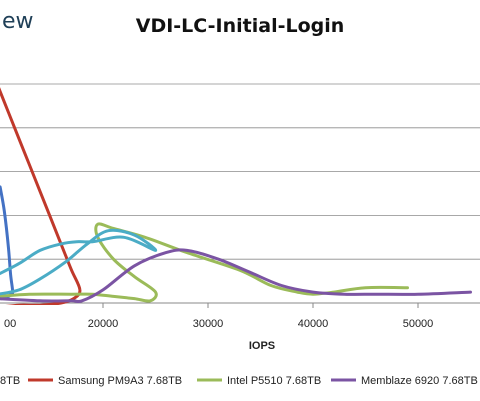 The height and width of the screenshot is (401, 480). What do you see at coordinates (10, 381) in the screenshot?
I see `legend-label-0: 8TB` at bounding box center [10, 381].